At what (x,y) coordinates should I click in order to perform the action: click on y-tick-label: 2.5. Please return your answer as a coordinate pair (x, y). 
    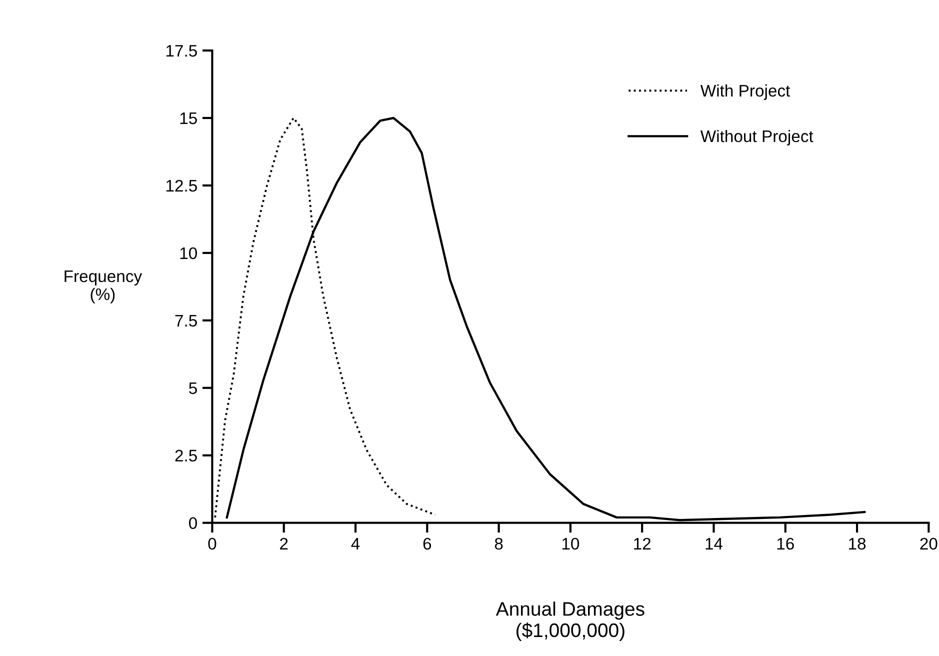
    Looking at the image, I should click on (186, 456).